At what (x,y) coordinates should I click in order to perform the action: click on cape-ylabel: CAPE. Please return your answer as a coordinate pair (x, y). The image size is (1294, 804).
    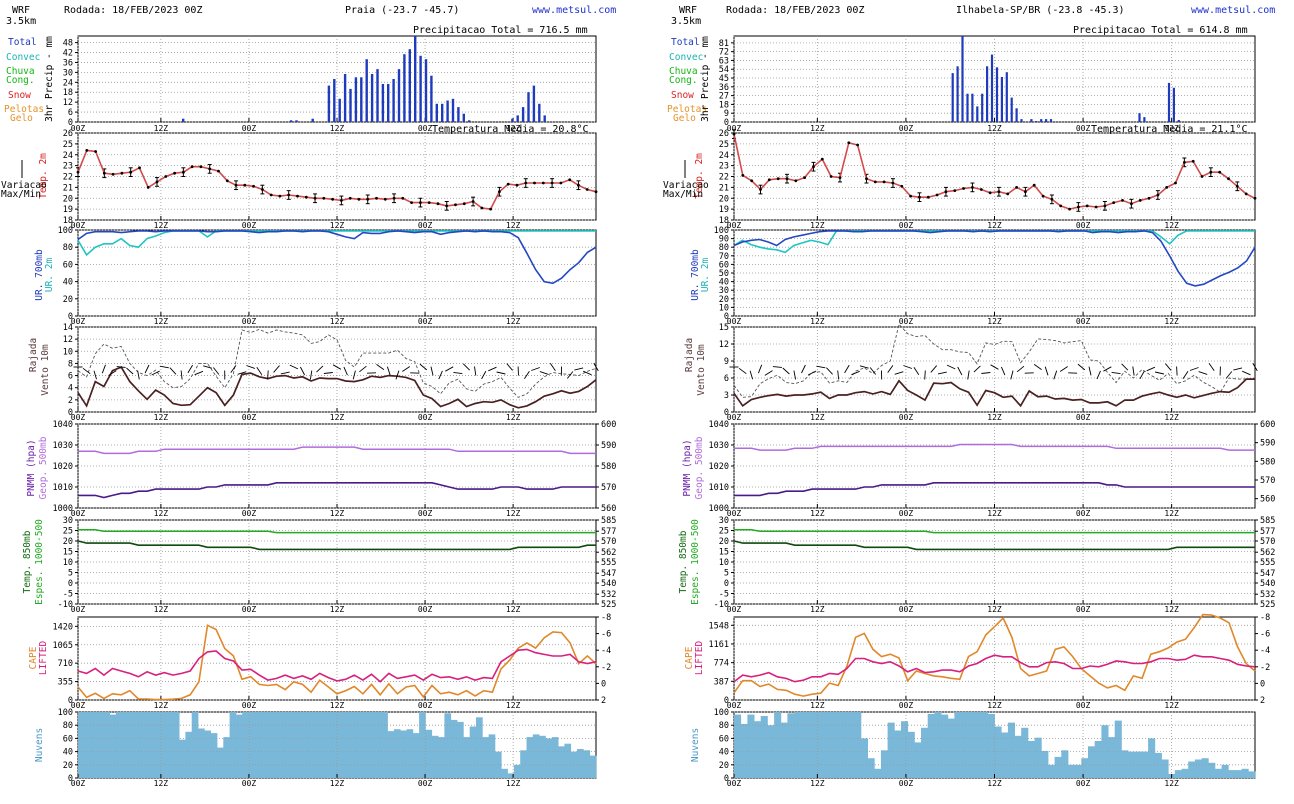
    Looking at the image, I should click on (689, 657).